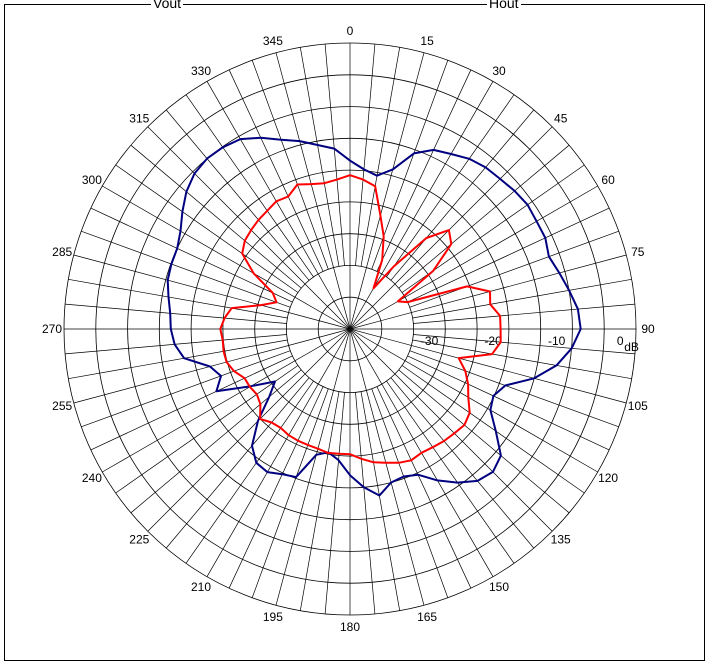  I want to click on angle-tick-label: 225, so click(139, 540).